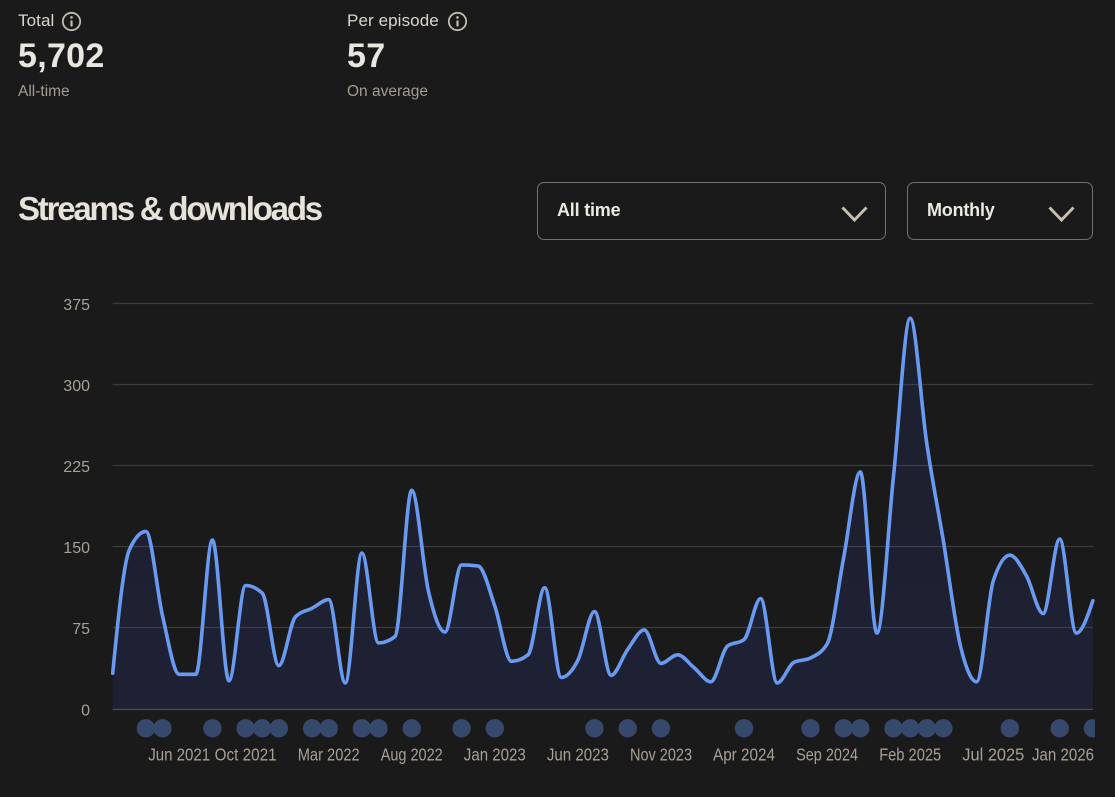  I want to click on svg-text: 225, so click(76, 467).